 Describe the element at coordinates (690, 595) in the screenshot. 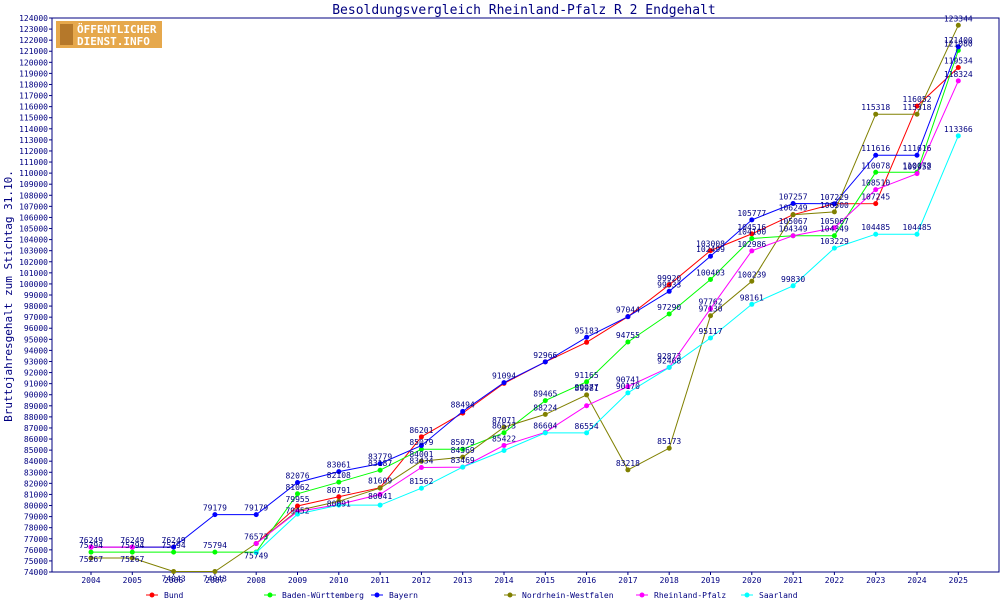

I see `legend-label: Rheinland-Pfalz` at that location.